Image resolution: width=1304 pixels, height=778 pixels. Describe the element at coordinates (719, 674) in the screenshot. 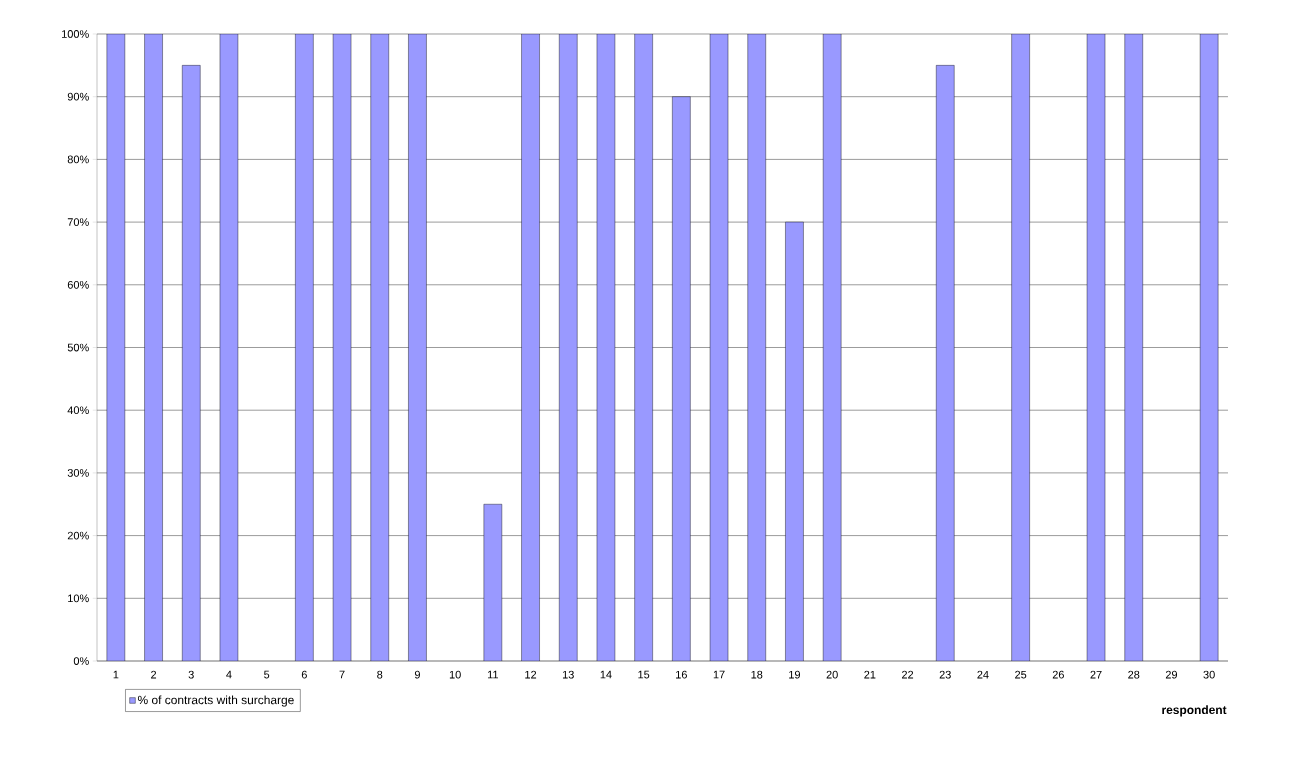

I see `x-tick-label: 17` at that location.